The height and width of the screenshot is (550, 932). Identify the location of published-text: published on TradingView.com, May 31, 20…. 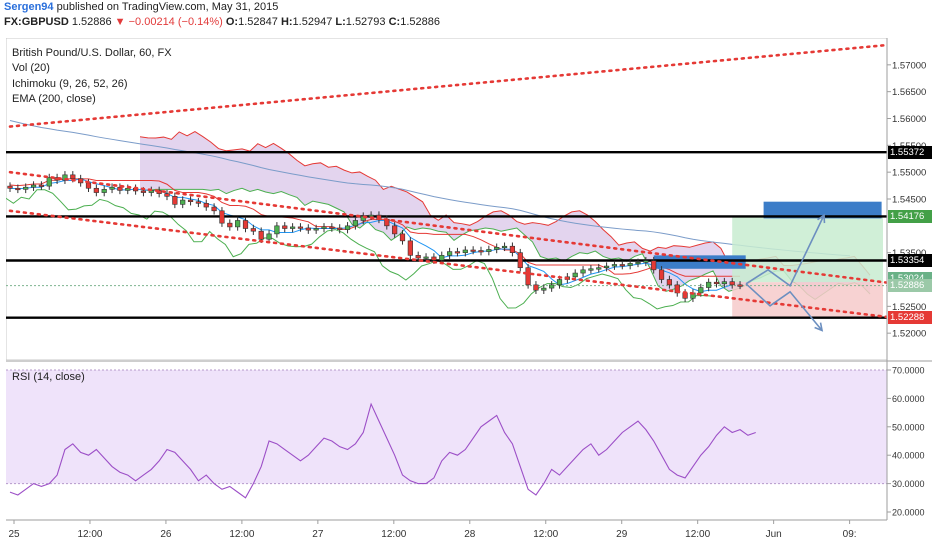
(167, 7).